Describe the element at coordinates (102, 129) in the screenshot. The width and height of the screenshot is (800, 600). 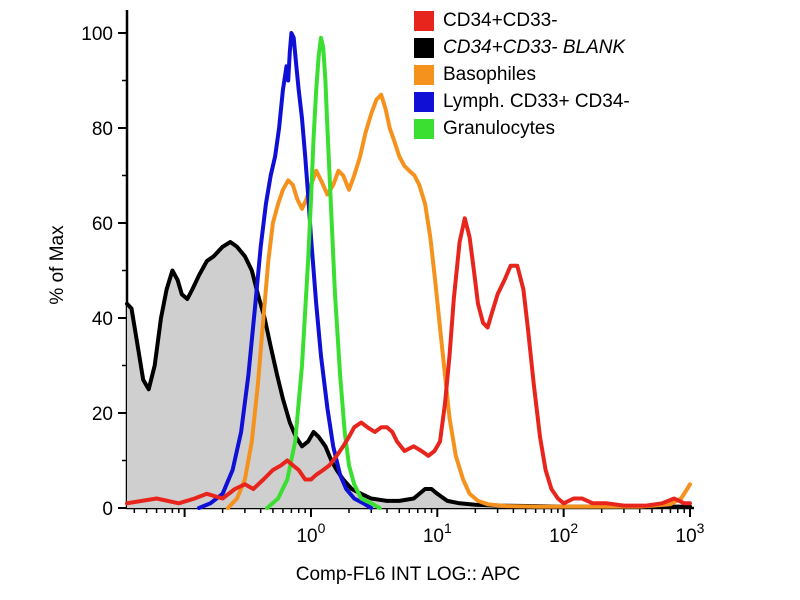
I see `y-tick-label: 80` at that location.